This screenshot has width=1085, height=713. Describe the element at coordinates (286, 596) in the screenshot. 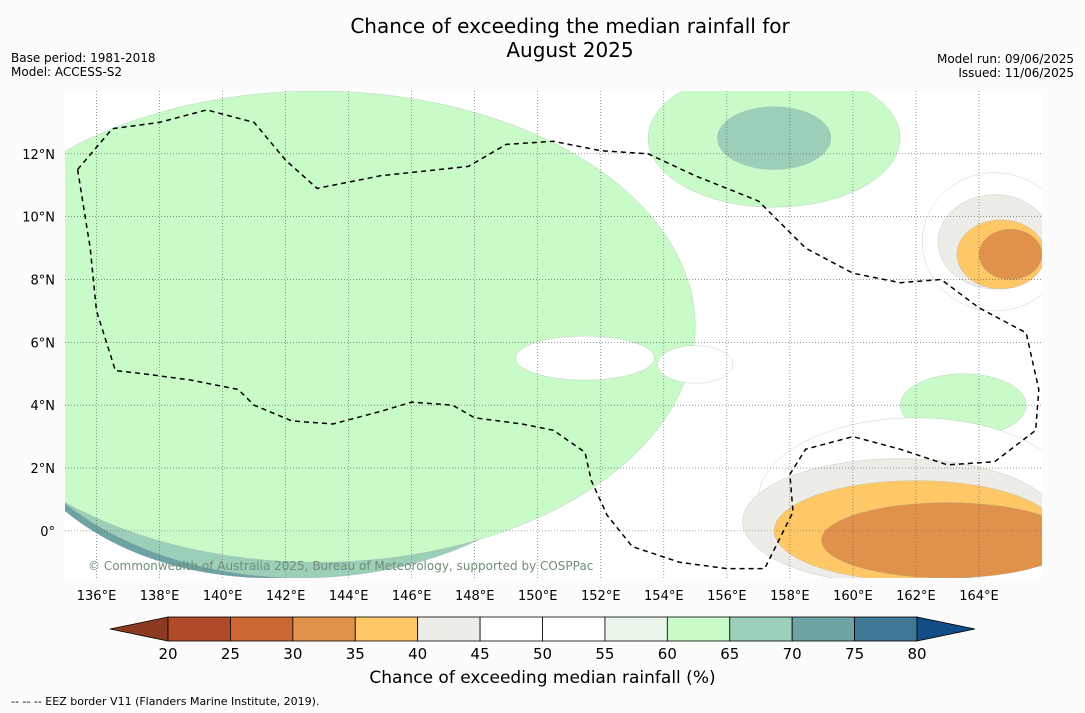

I see `x-tick-label: 142°E` at that location.